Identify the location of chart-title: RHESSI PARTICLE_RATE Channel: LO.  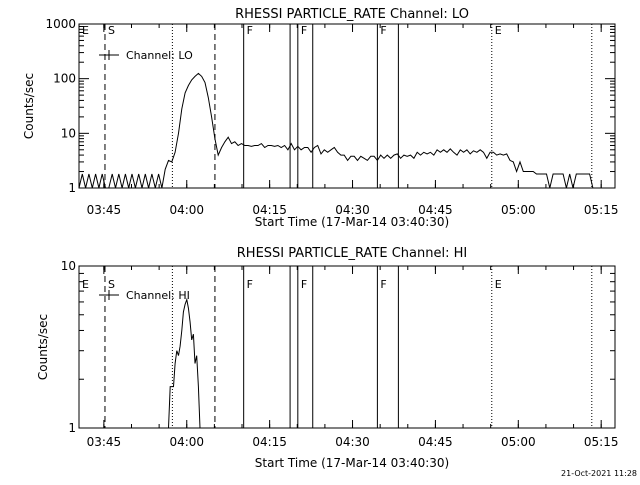
(352, 14).